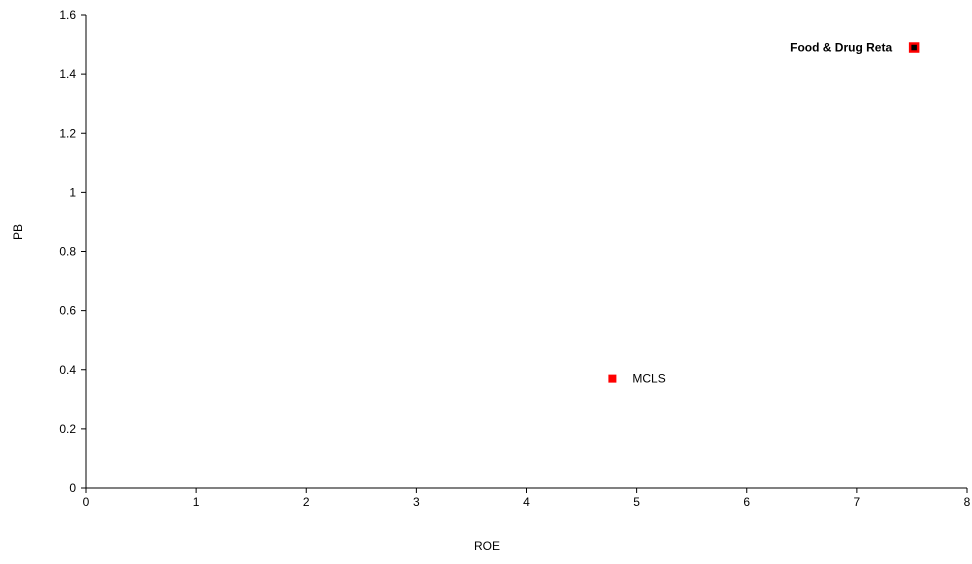  I want to click on y-tick-label: 1.2, so click(67, 133).